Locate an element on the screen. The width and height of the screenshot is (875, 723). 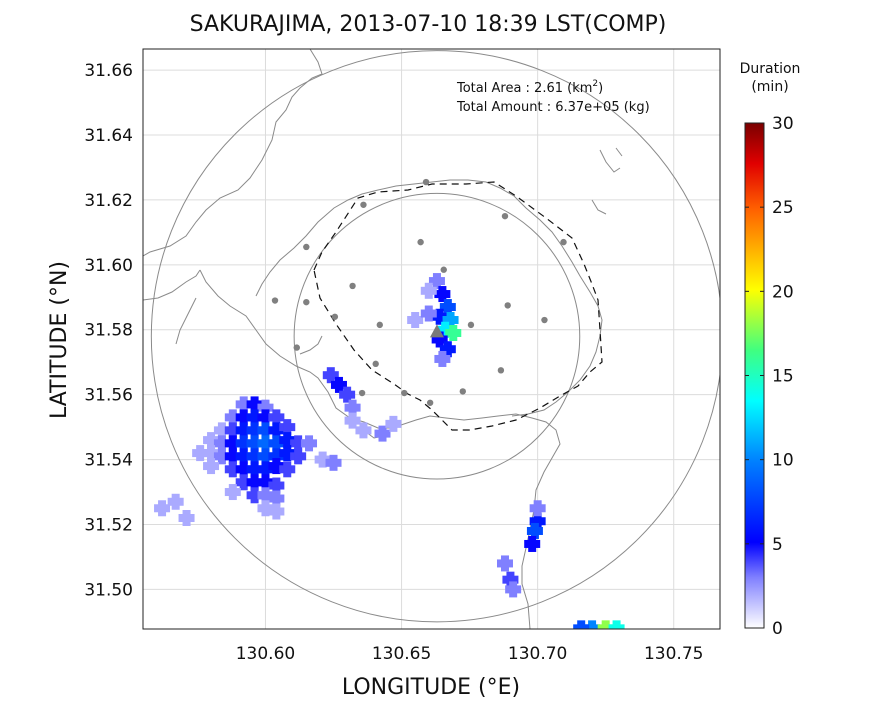
y-tick-label: 31.56 is located at coordinates (108, 396).